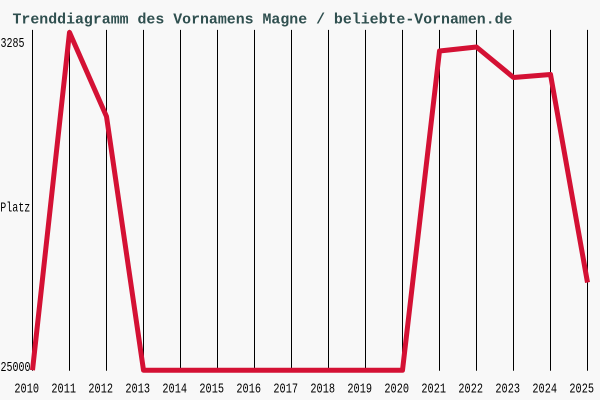 This screenshot has width=600, height=400. What do you see at coordinates (433, 390) in the screenshot?
I see `svg-text: 2021` at bounding box center [433, 390].